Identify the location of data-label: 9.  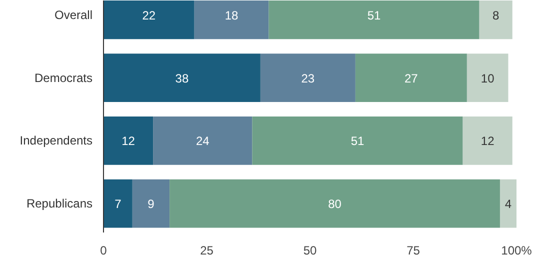
(151, 204).